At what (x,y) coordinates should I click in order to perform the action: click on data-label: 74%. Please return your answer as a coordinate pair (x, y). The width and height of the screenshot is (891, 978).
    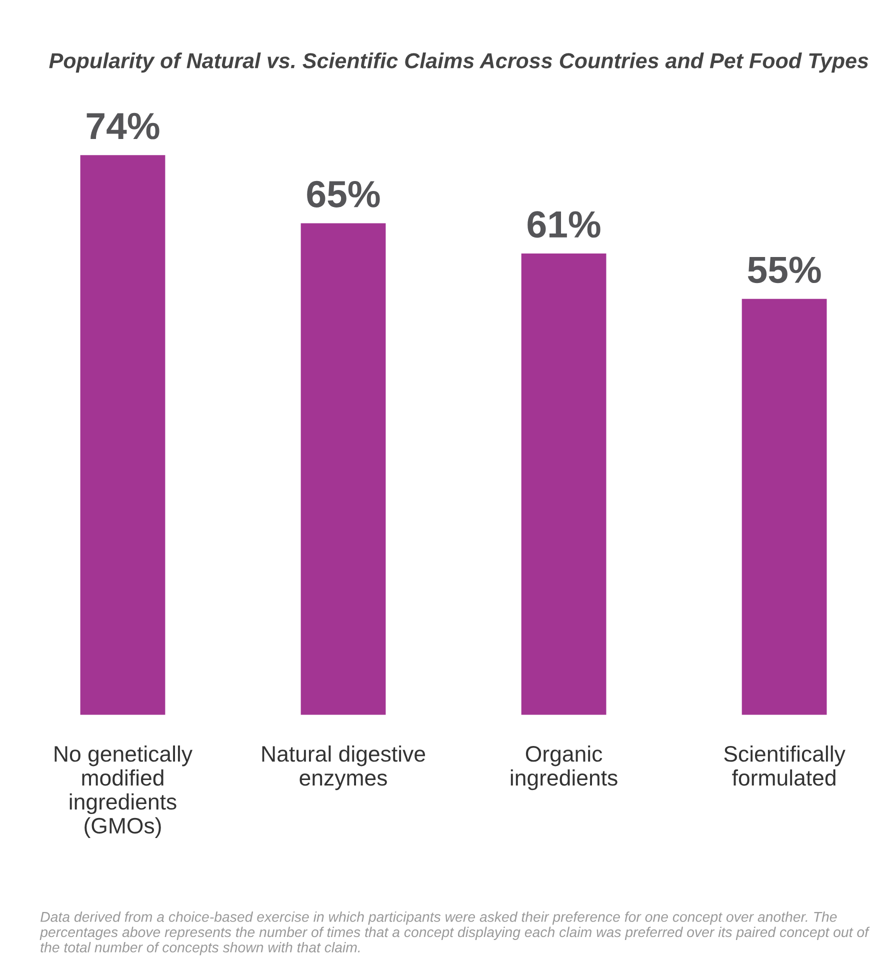
    Looking at the image, I should click on (123, 126).